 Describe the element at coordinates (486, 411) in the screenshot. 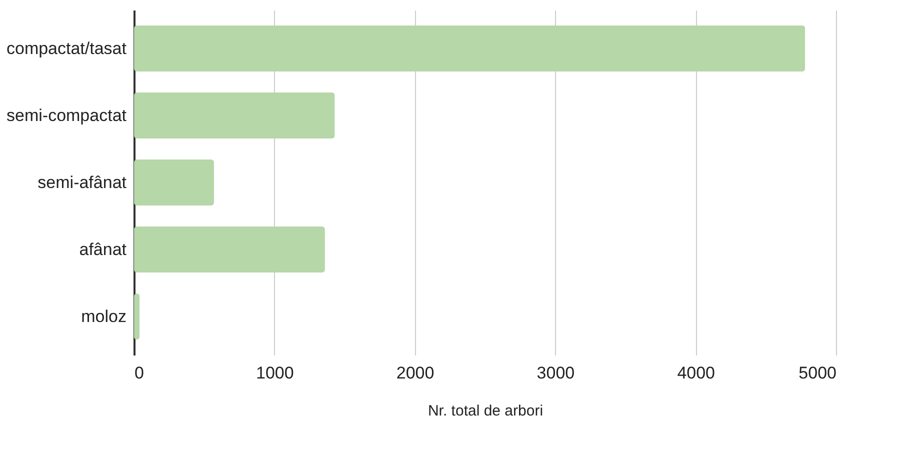

I see `x-axis-title: Nr. total de arbori` at that location.